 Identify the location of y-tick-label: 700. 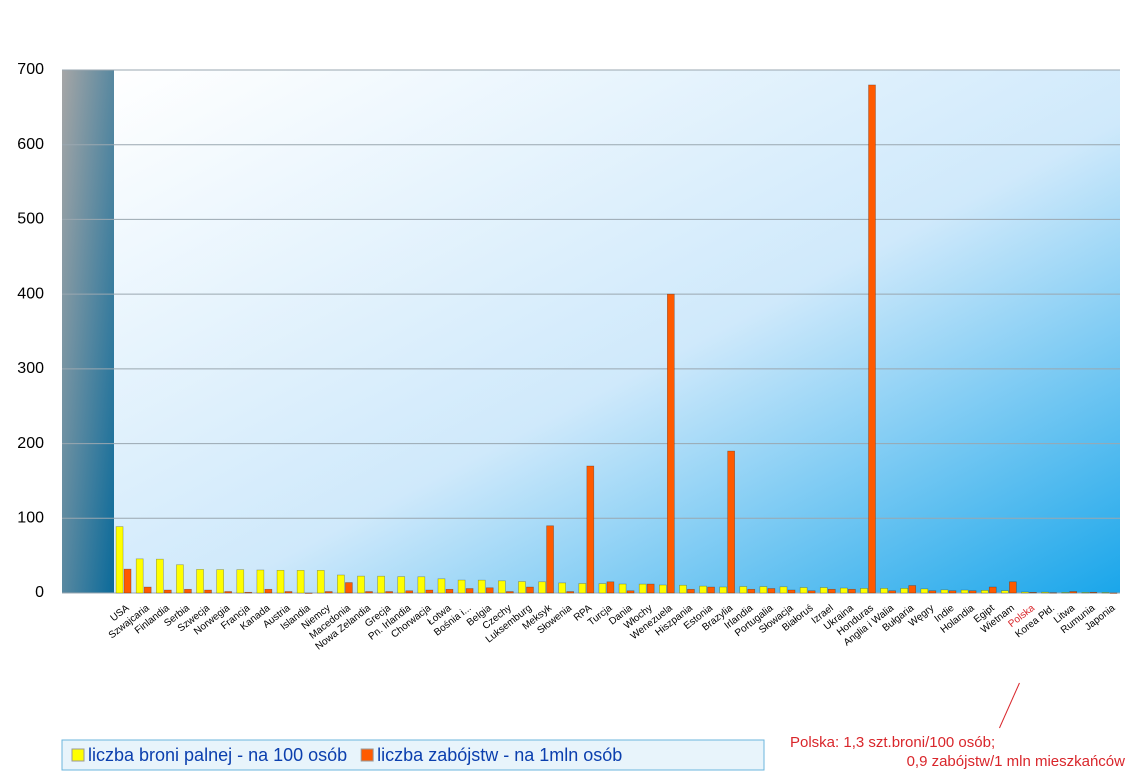
(30, 69).